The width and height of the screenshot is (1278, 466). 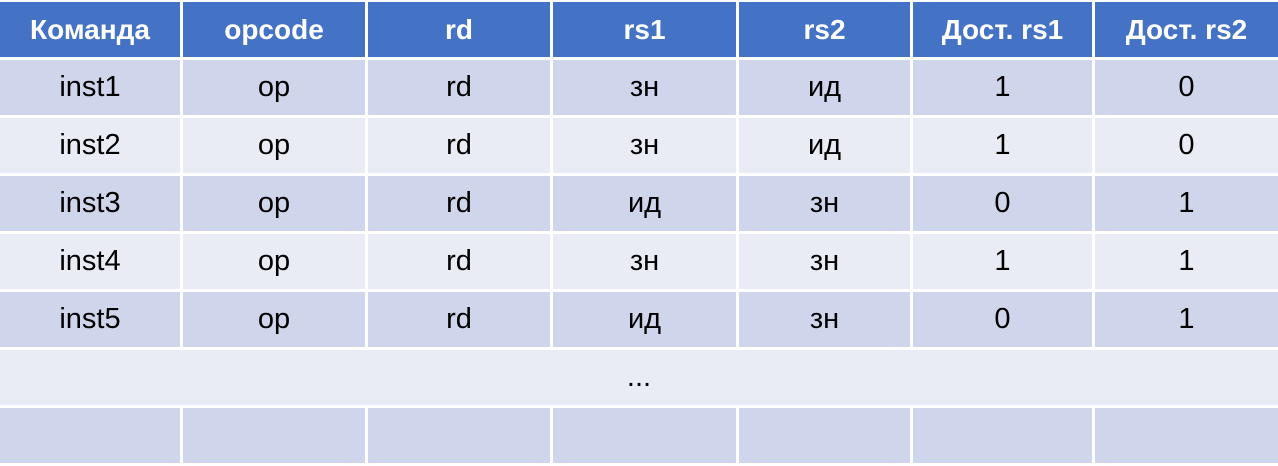 What do you see at coordinates (459, 29) in the screenshot?
I see `column-header-rd: rd` at bounding box center [459, 29].